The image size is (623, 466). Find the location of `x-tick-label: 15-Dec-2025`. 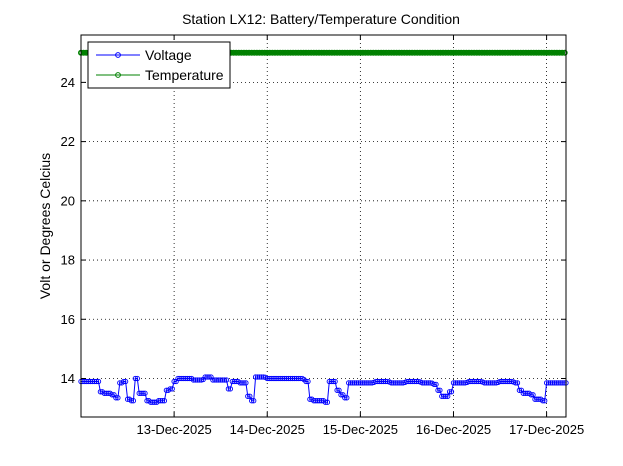

x-tick-label: 15-Dec-2025 is located at coordinates (360, 429).